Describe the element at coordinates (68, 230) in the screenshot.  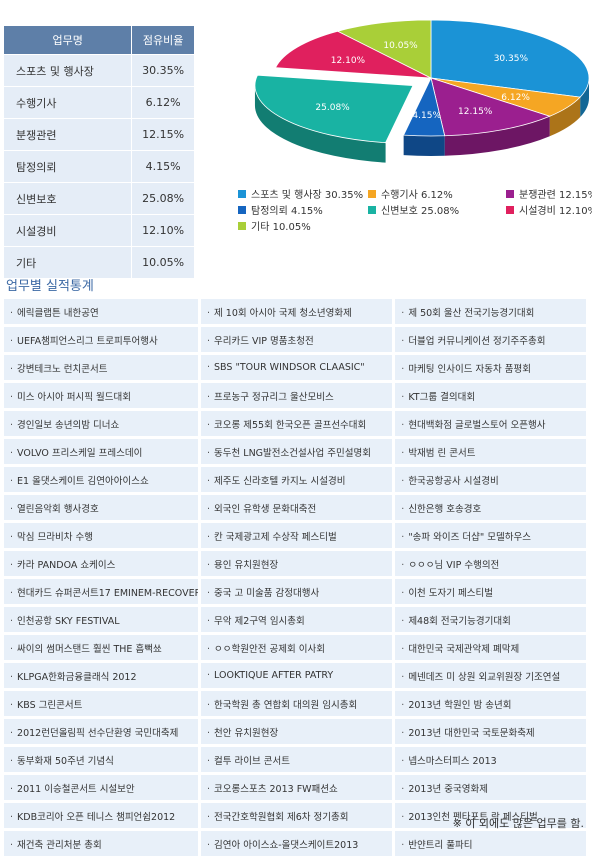
I see `task-name-cell: 시설경비` at that location.